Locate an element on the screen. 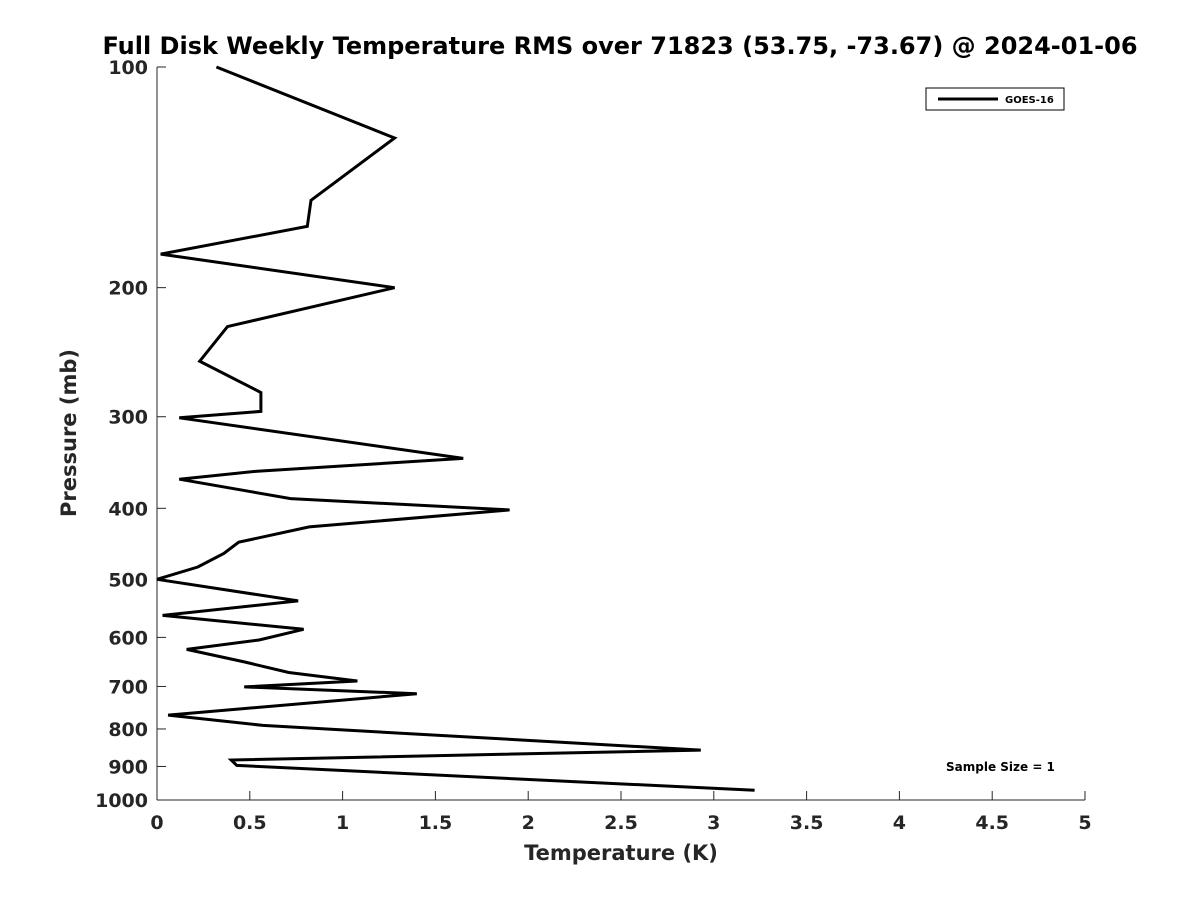  y-tick-label: 1000 is located at coordinates (121, 801).